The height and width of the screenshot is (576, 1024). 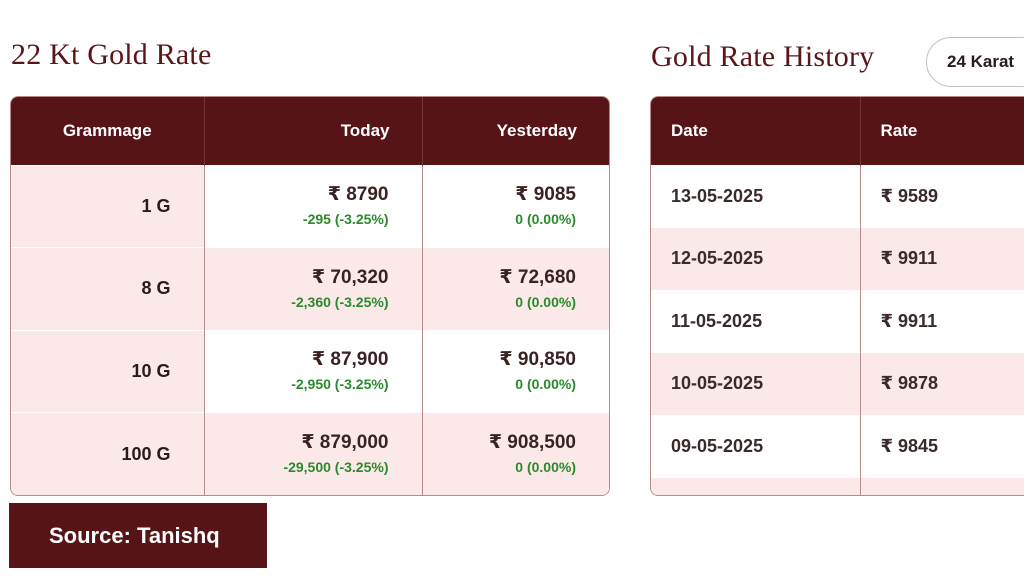 I want to click on today-price: ₹ 879,000, so click(x=345, y=442).